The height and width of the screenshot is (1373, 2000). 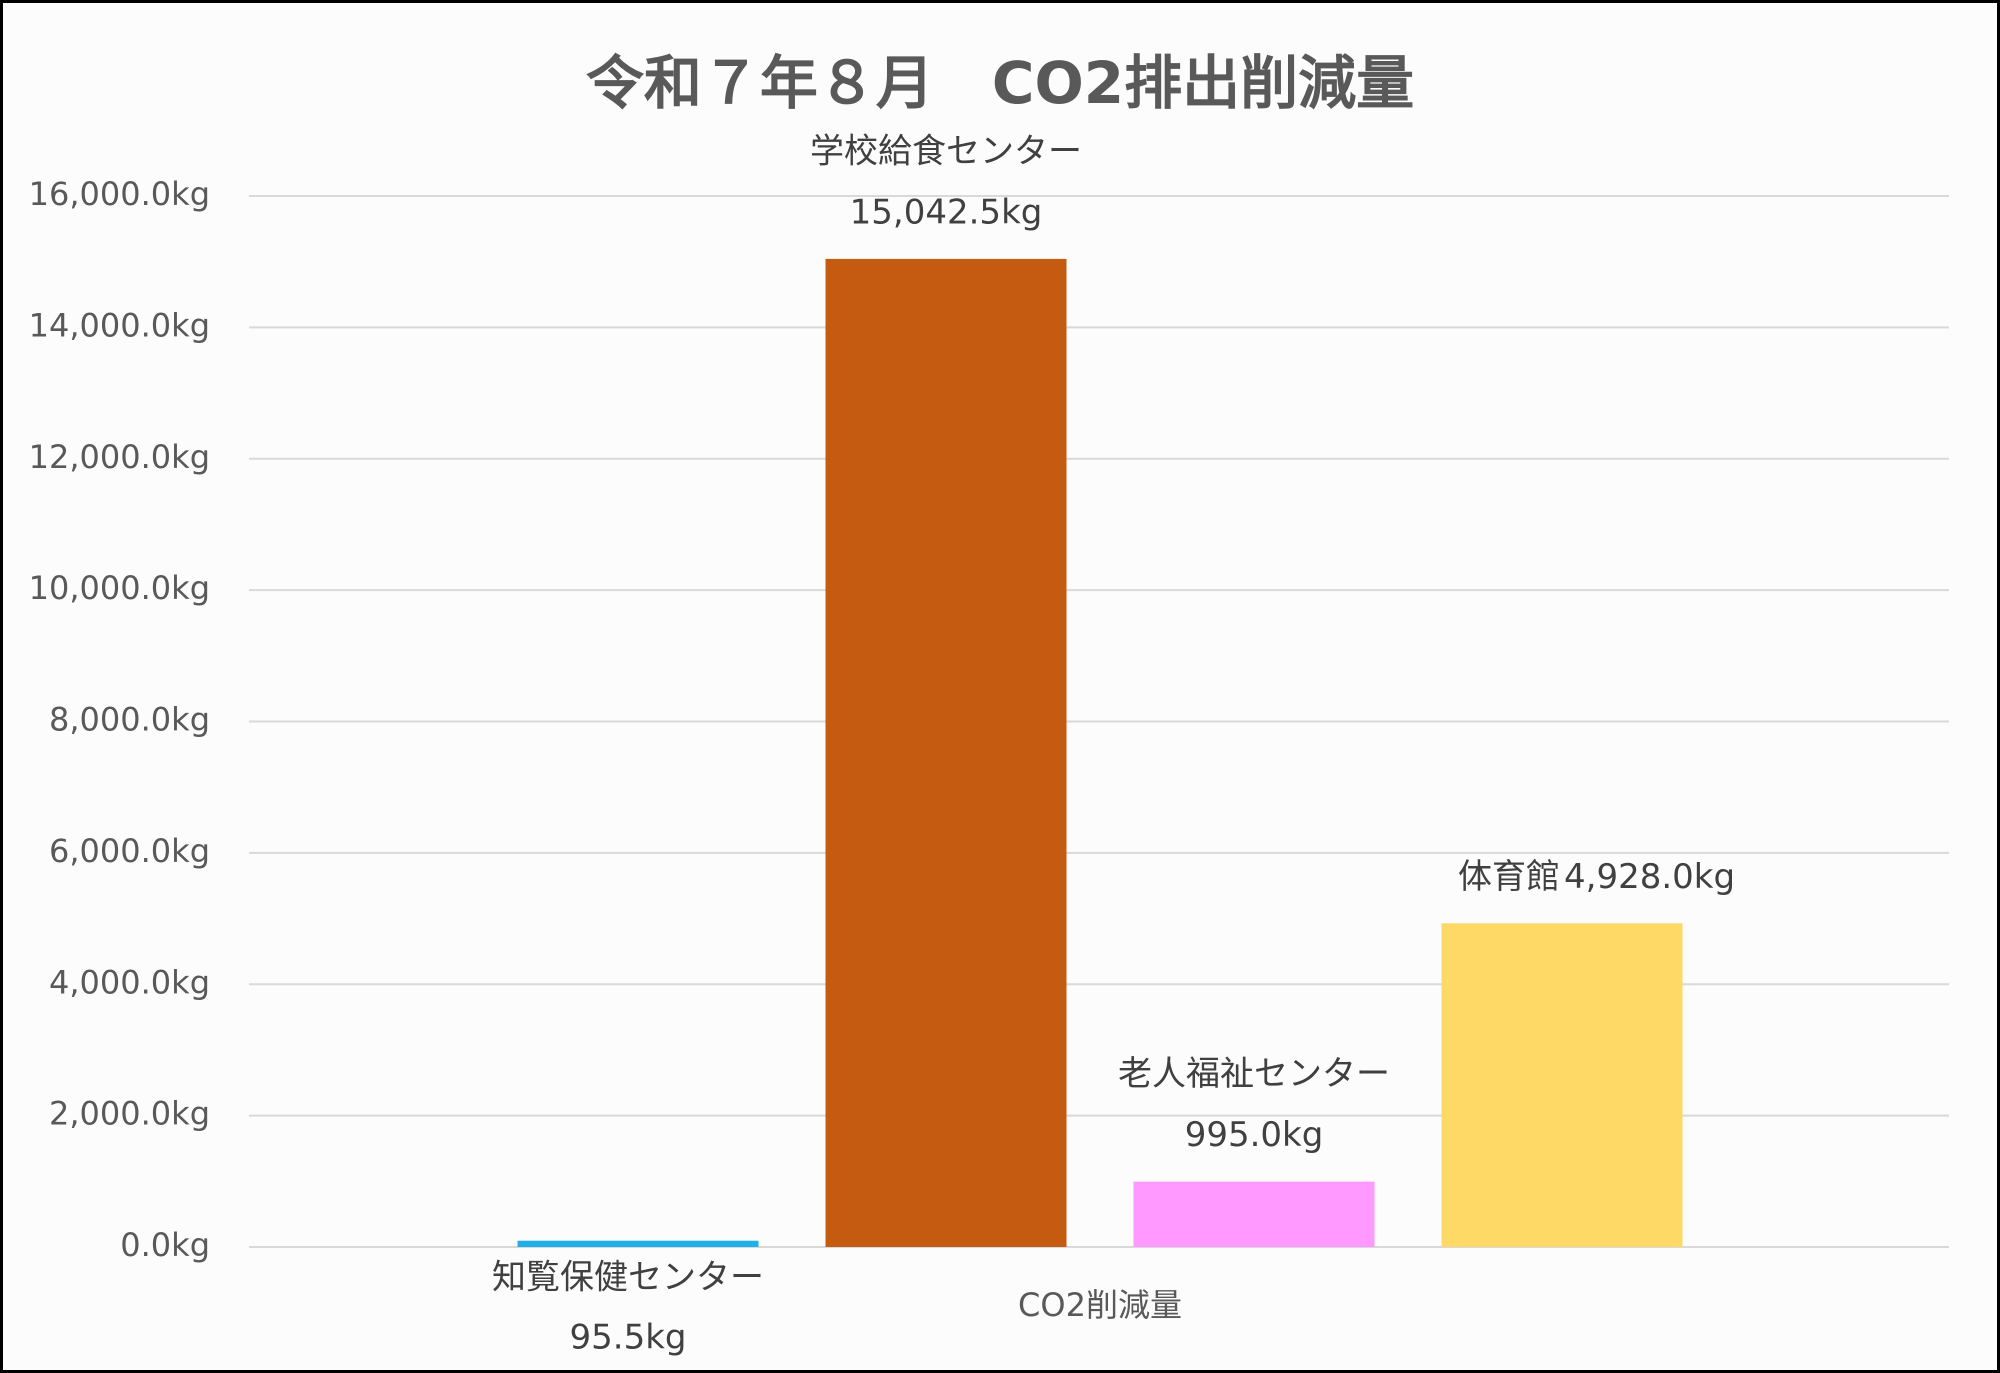 I want to click on data-label-name: 学校給食センター, so click(x=946, y=151).